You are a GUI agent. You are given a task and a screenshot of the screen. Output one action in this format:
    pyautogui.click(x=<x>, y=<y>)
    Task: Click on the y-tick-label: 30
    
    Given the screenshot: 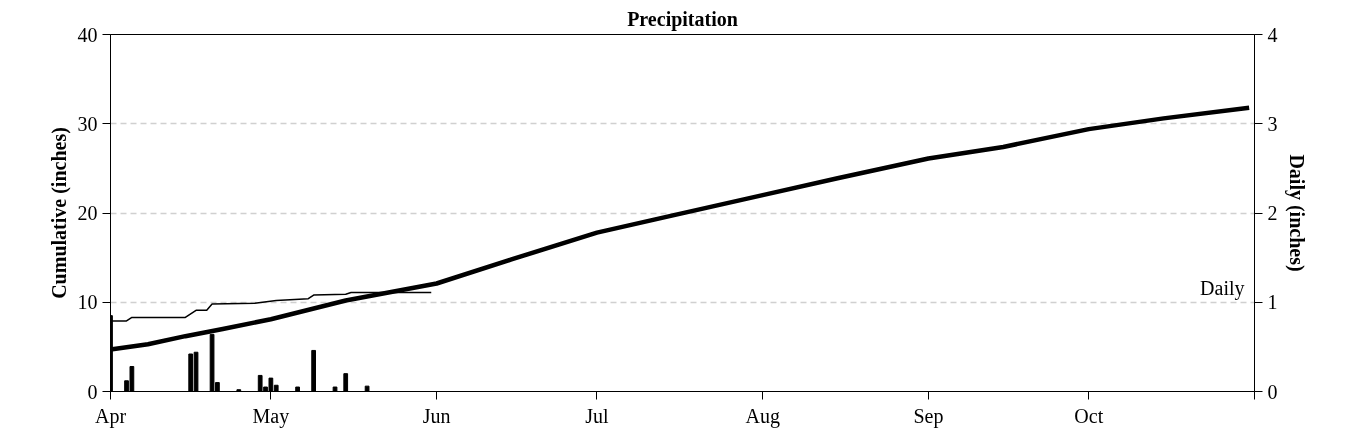 What is the action you would take?
    pyautogui.click(x=87, y=123)
    